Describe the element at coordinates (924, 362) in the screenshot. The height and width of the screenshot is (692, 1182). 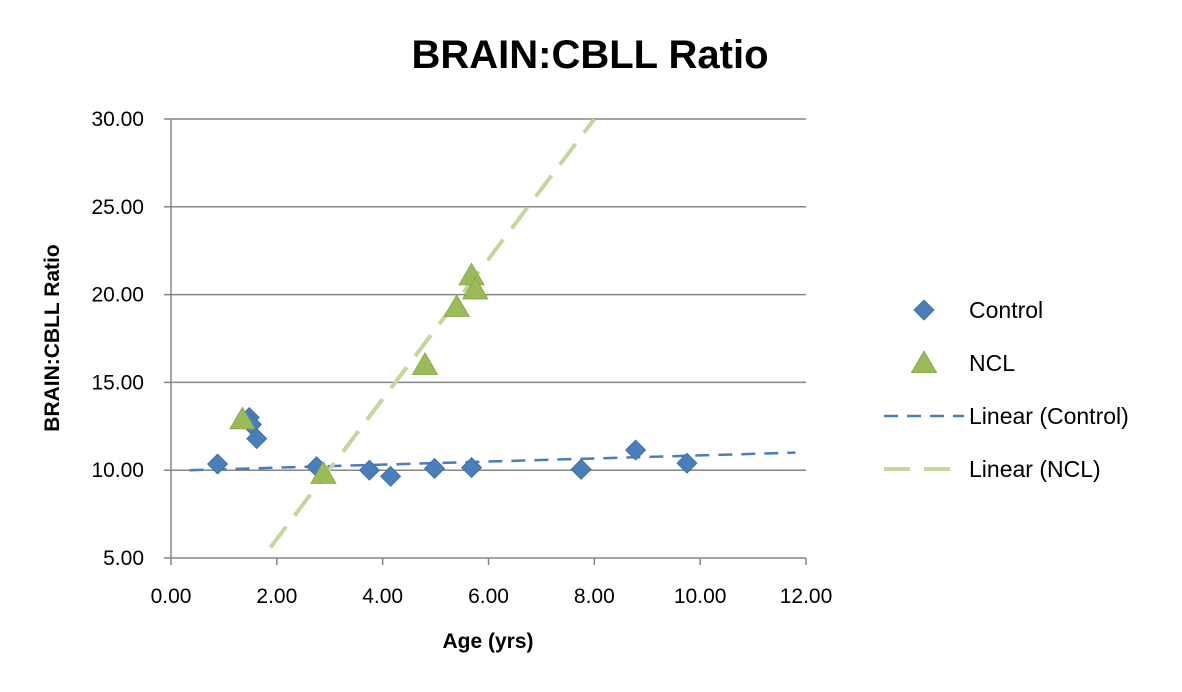
I see `legend-marker-ncl` at that location.